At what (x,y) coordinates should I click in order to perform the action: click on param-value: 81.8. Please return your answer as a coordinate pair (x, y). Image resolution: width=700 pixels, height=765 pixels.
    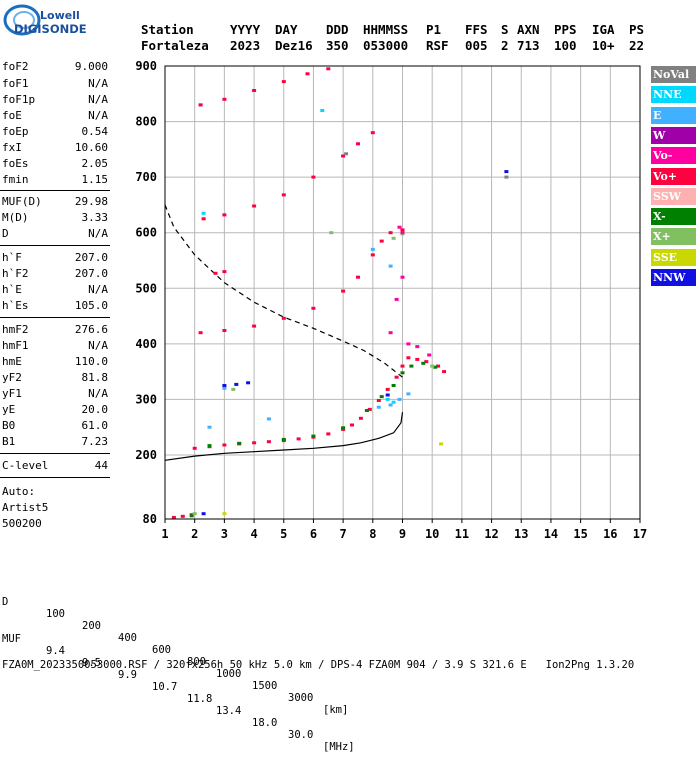
    Looking at the image, I should click on (95, 377).